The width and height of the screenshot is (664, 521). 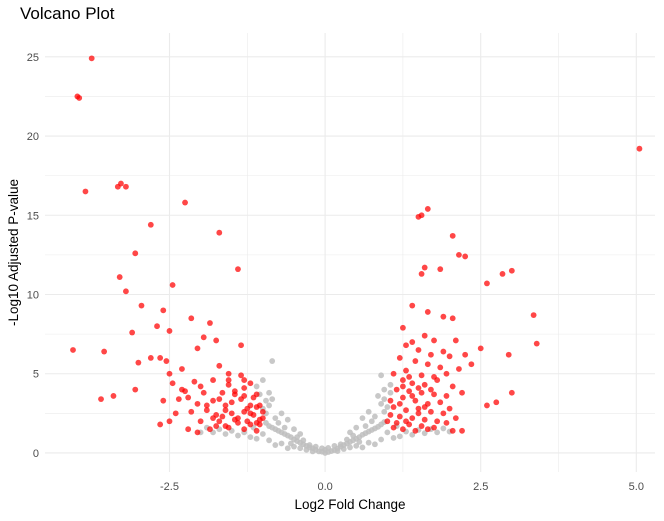 I want to click on y-tick-labels: 0 5 10 15 20 25, so click(x=33, y=256).